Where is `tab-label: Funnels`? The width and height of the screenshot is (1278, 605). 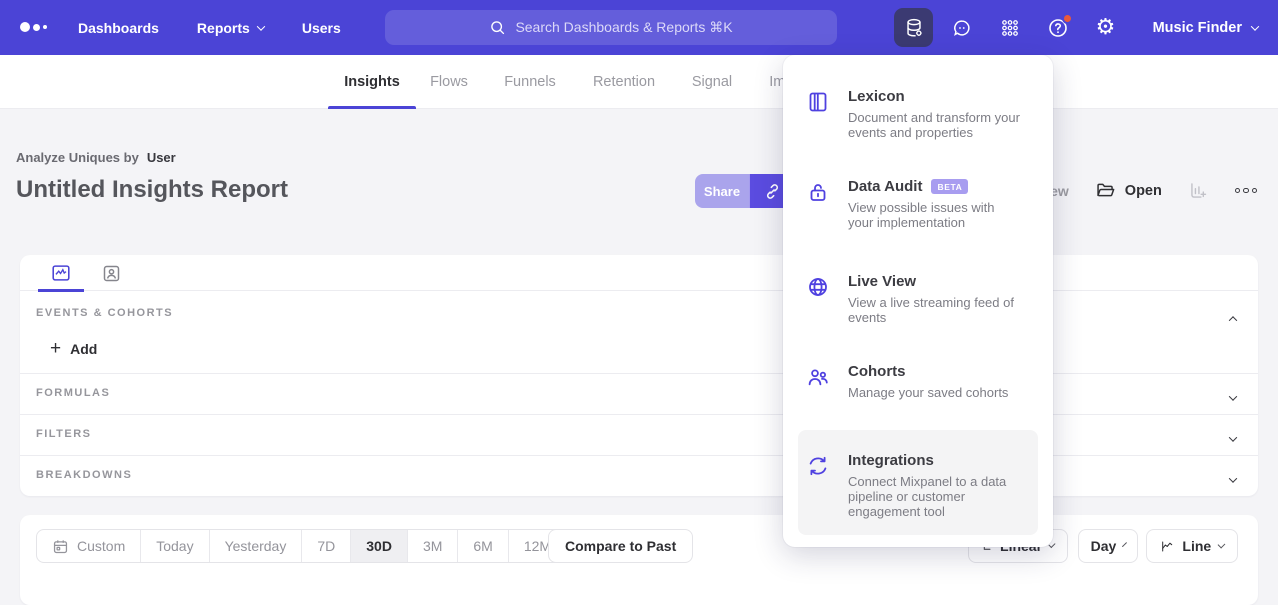
tab-label: Funnels is located at coordinates (530, 82).